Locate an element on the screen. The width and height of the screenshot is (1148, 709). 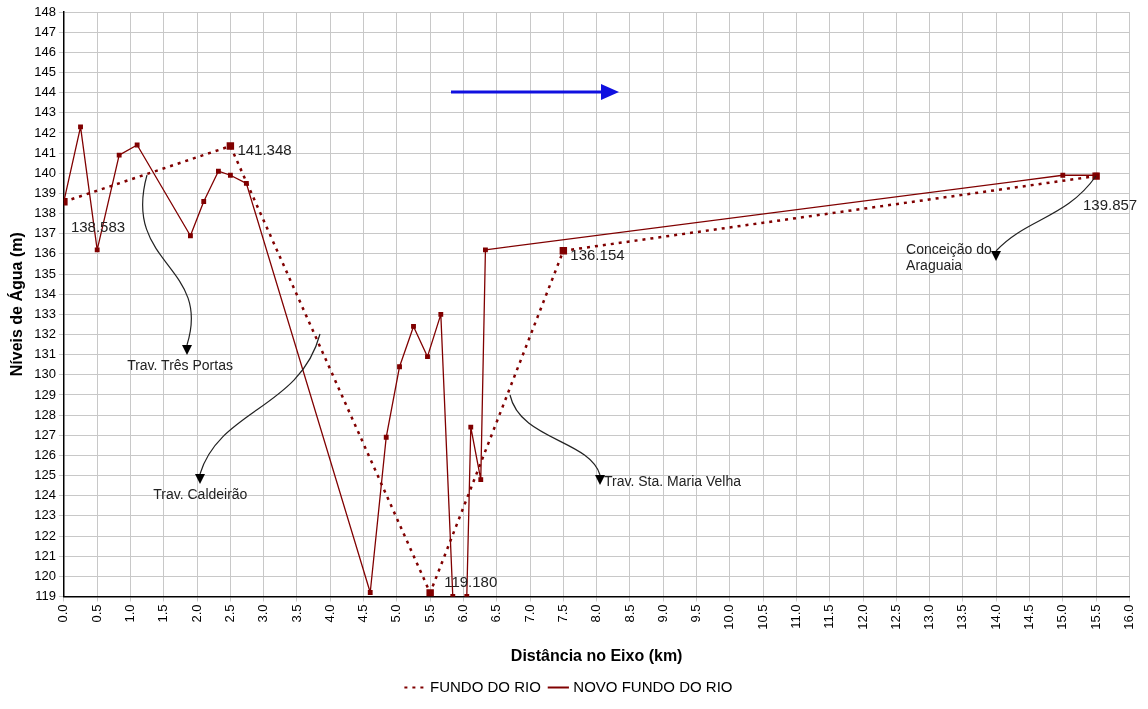
x-tick-label: 5.0 is located at coordinates (396, 613).